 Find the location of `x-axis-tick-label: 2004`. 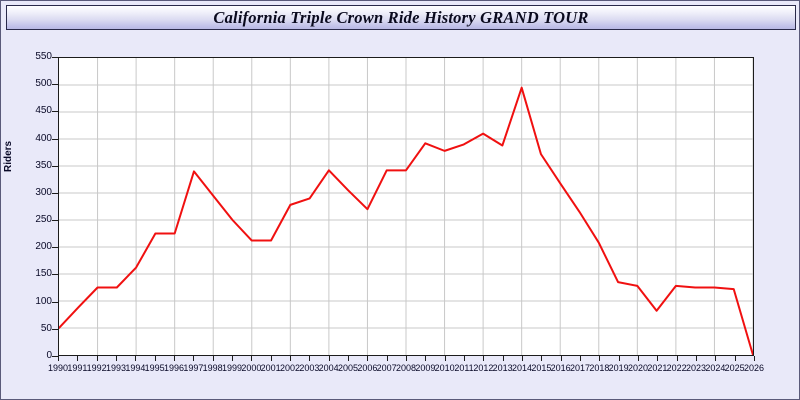

x-axis-tick-label: 2004 is located at coordinates (328, 368).